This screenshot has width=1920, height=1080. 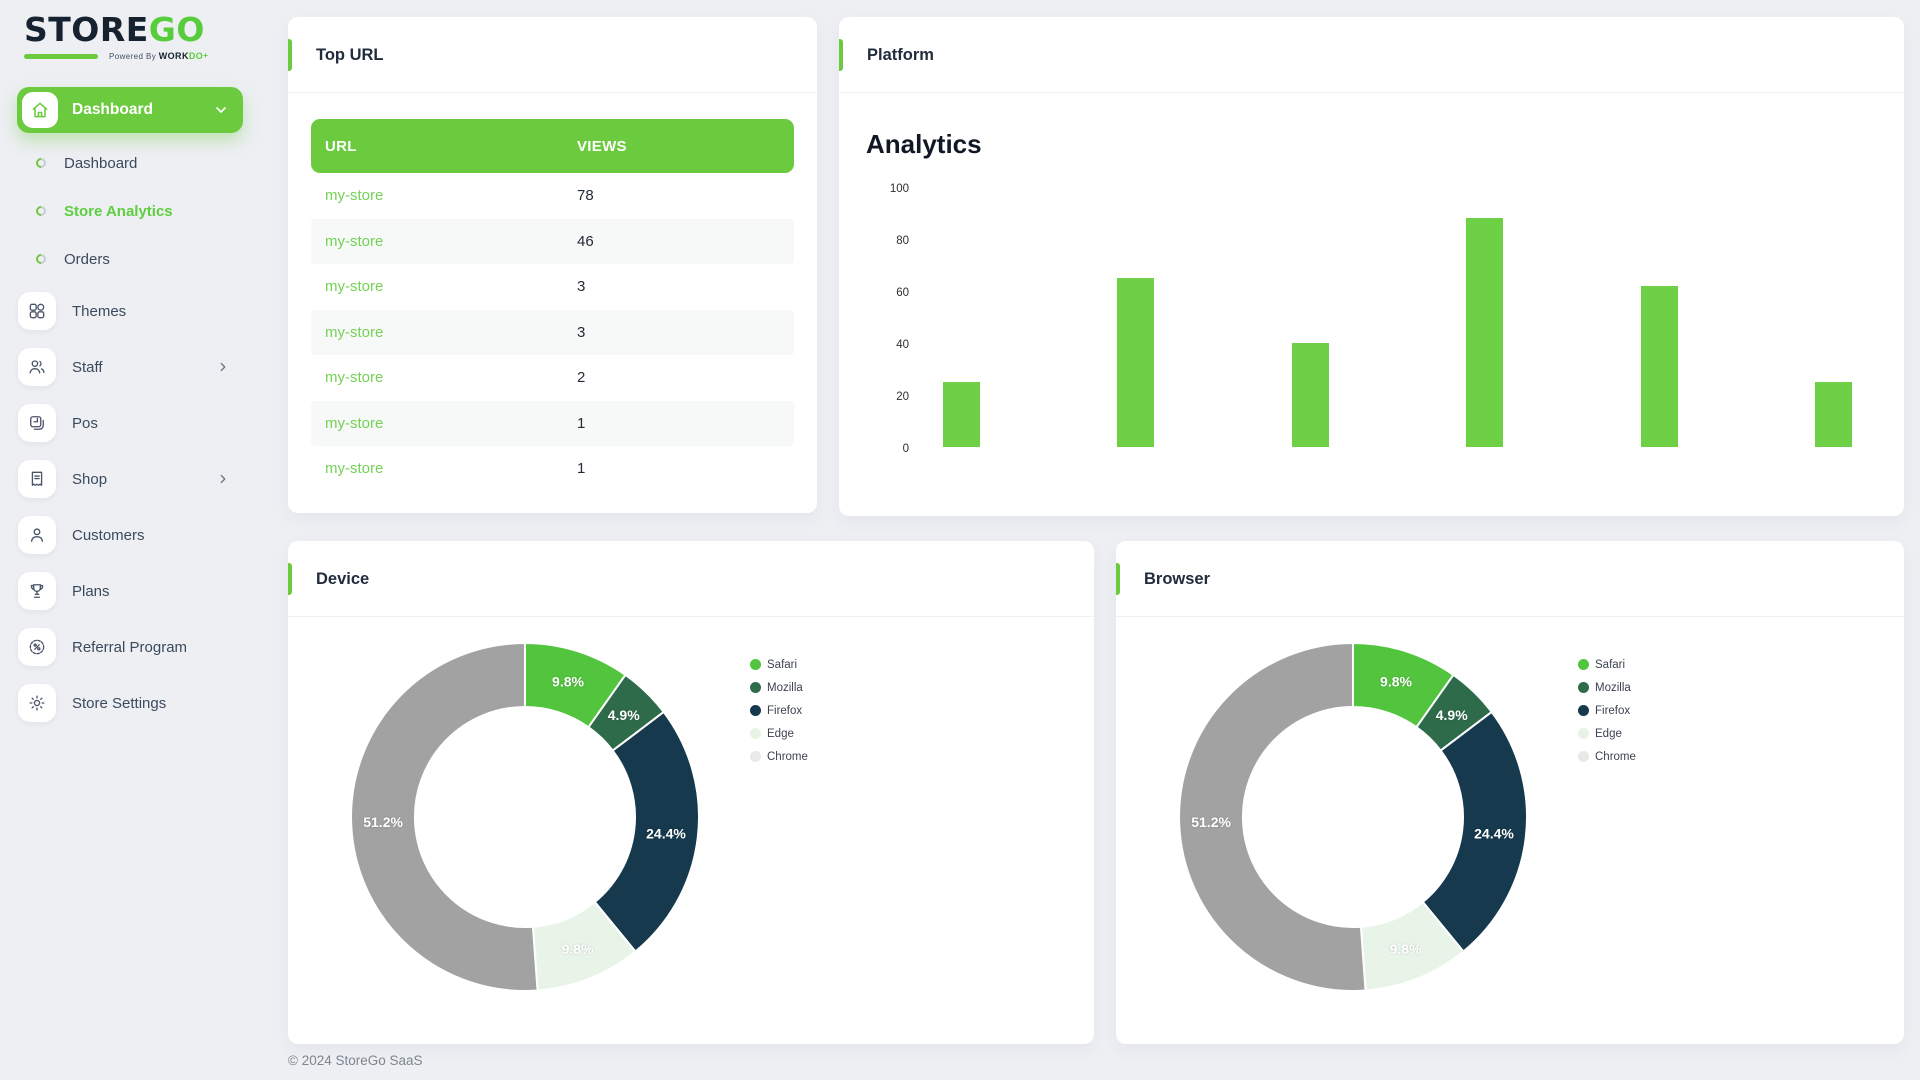 What do you see at coordinates (135, 259) in the screenshot?
I see `sidebar-item-orders: Orders` at bounding box center [135, 259].